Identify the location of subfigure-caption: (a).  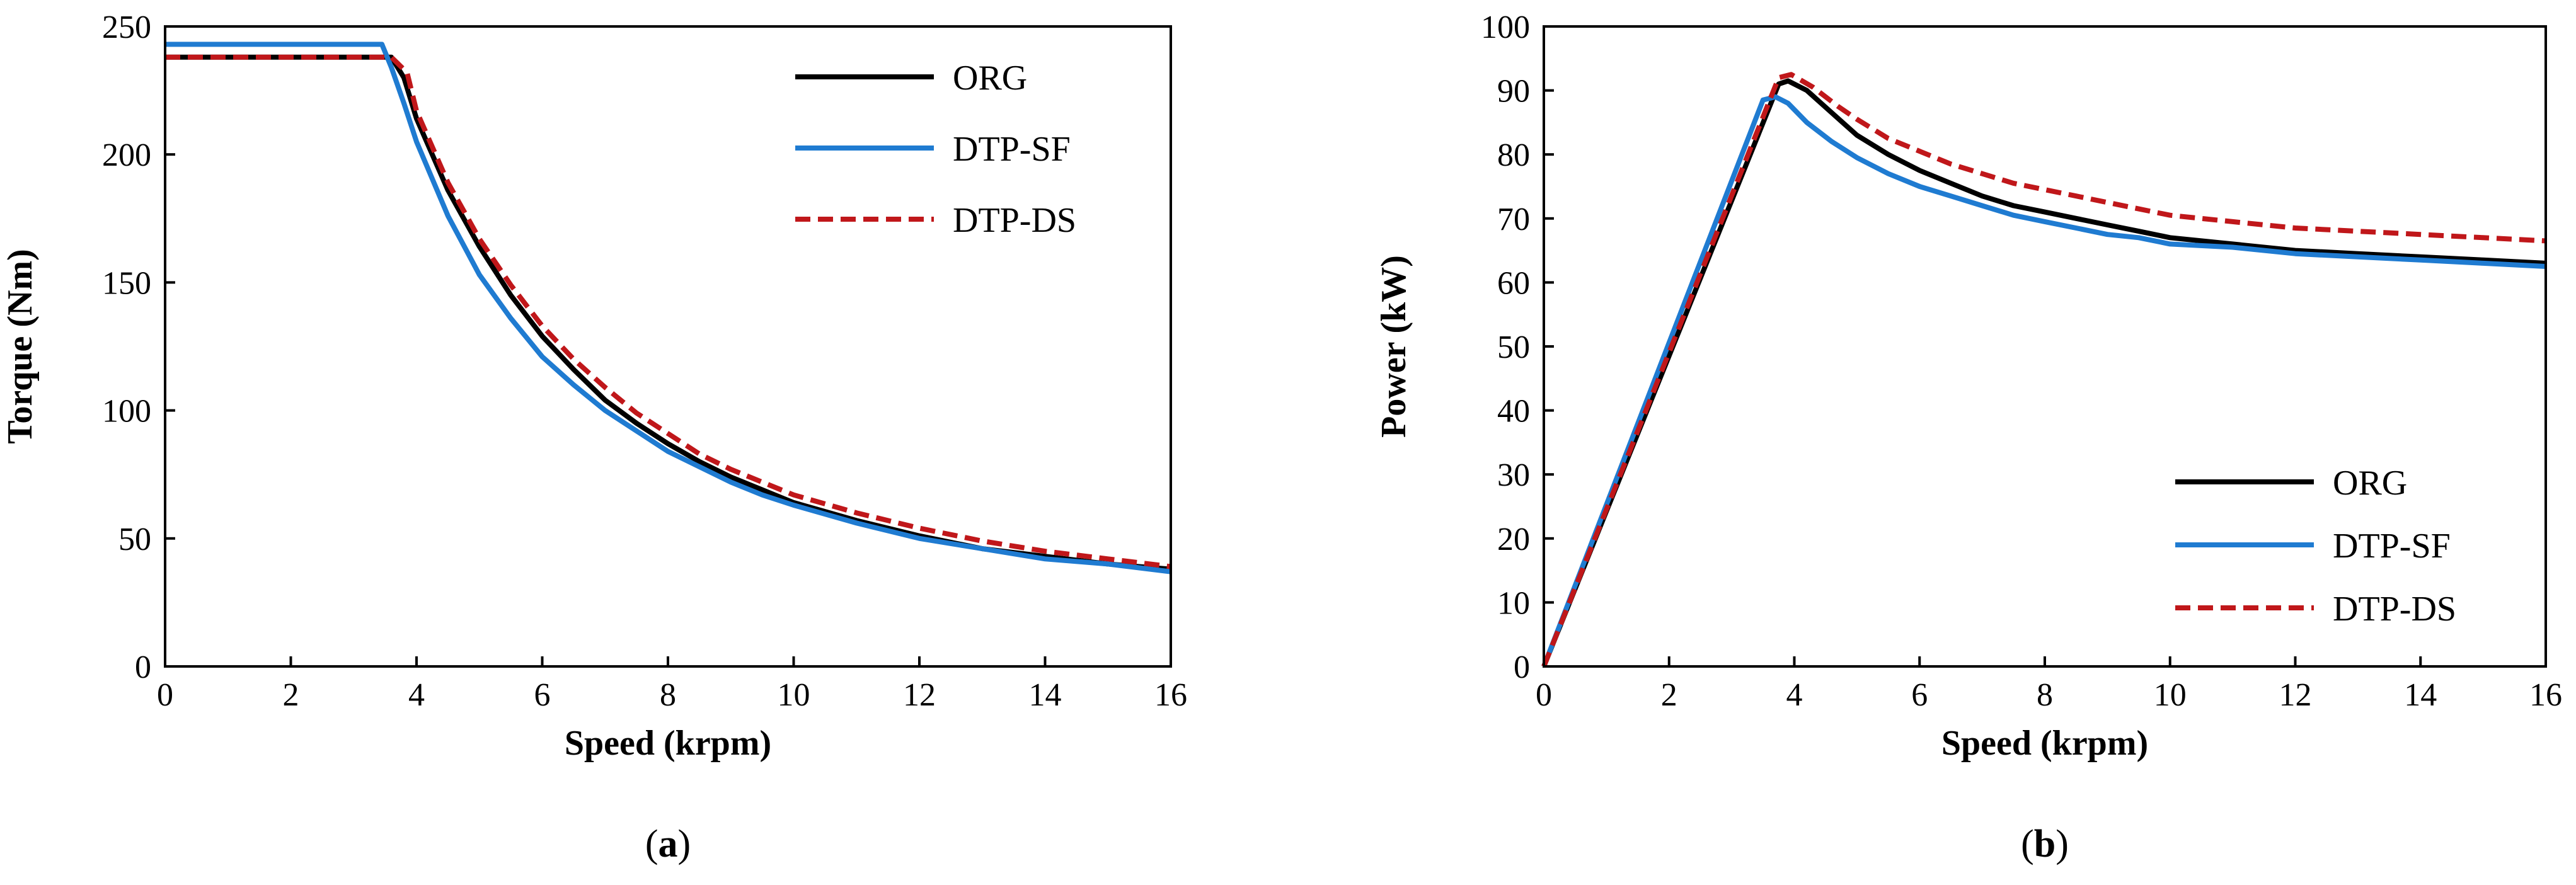
(668, 844).